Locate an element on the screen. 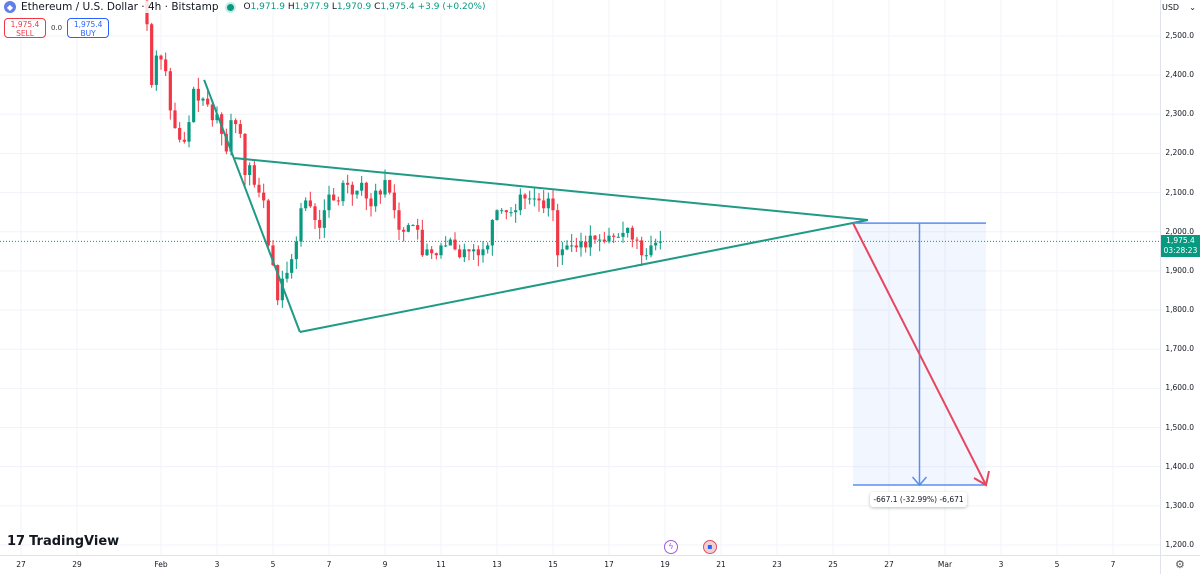  price-tick-label: 1,300.0 is located at coordinates (1179, 505).